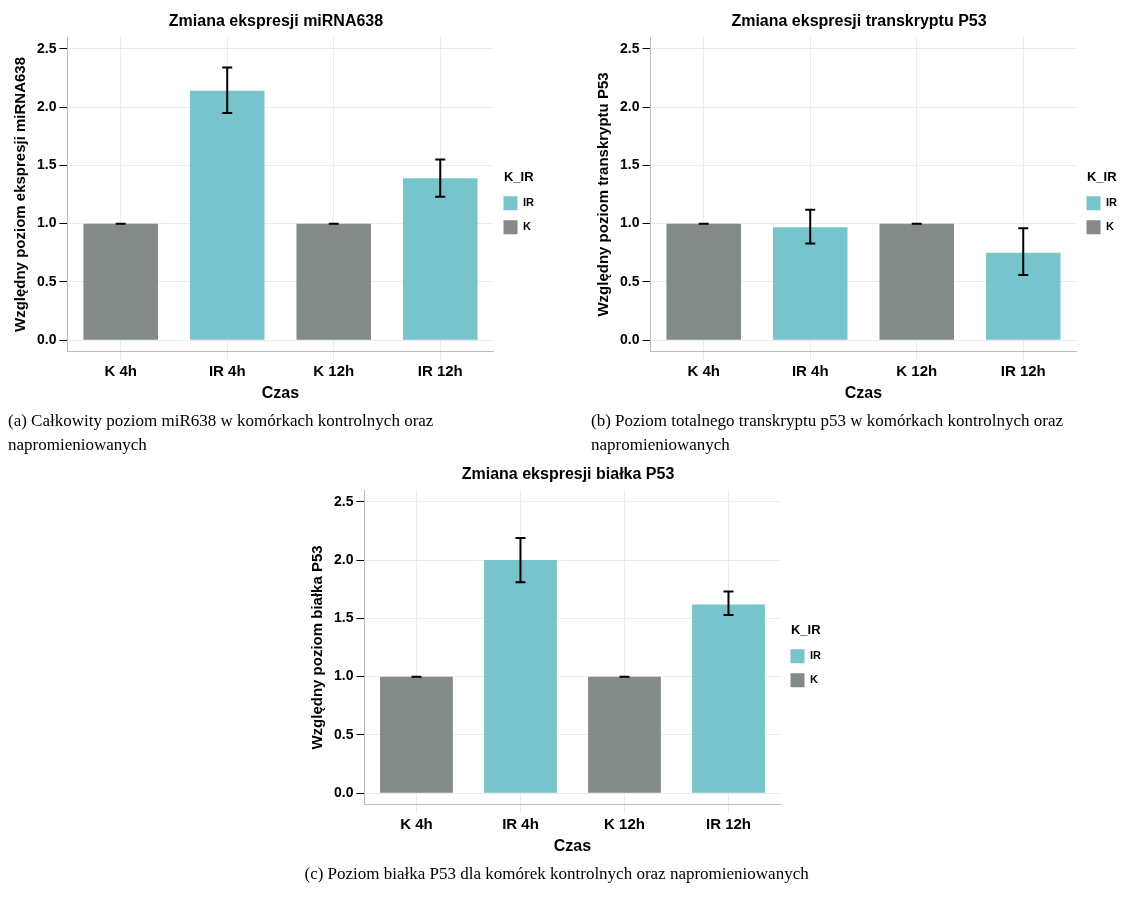  Describe the element at coordinates (828, 433) in the screenshot. I see `text: (b) Poziom totalnego transkryptu p53 w komórkach kontrolnych oraz napromieniowanych` at that location.